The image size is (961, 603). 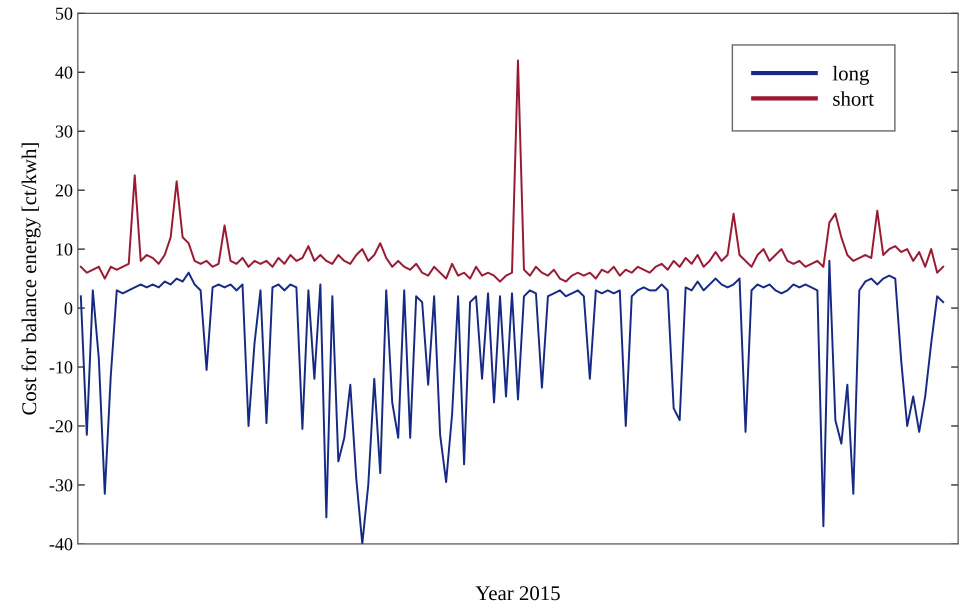 I want to click on y-tick-label: -20, so click(x=61, y=426).